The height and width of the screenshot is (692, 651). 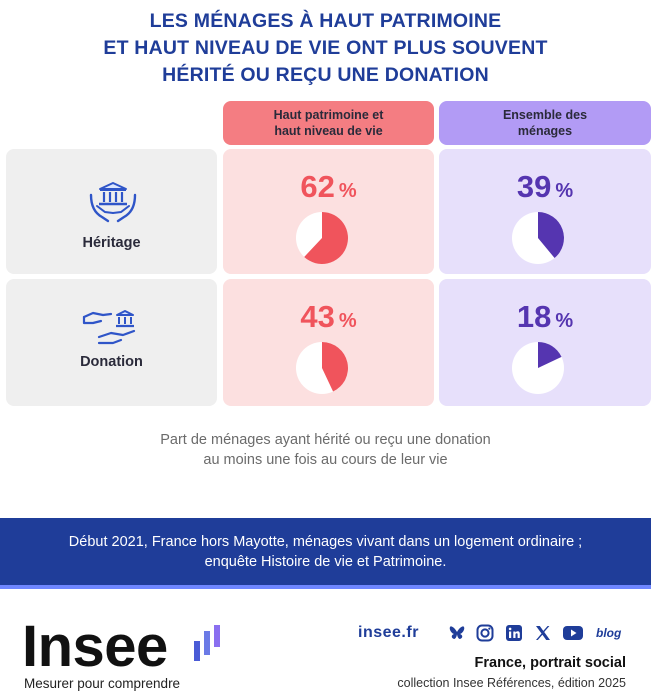 I want to click on percent-label: 39%, so click(x=545, y=187).